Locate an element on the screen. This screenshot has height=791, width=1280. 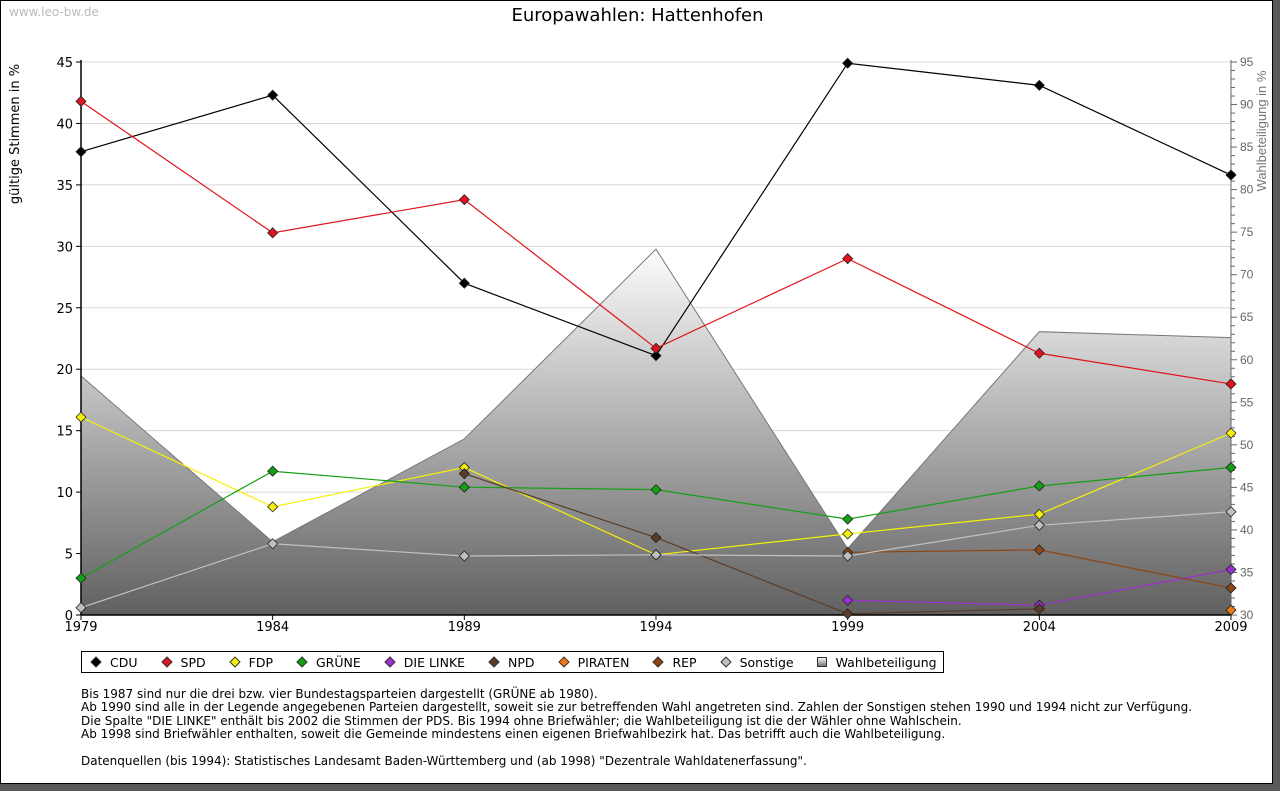
y-tick-label: 40 is located at coordinates (64, 124).